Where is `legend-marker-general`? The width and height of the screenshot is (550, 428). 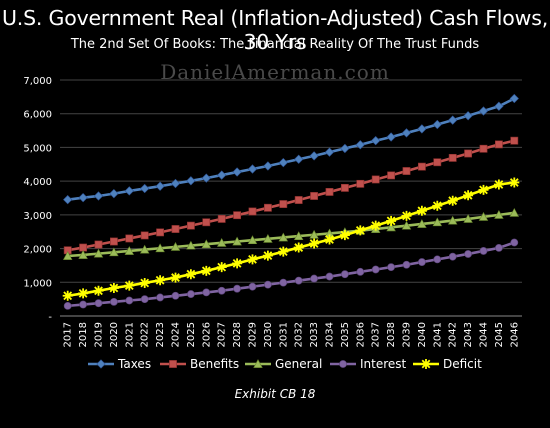
legend-marker-general is located at coordinates (258, 363).